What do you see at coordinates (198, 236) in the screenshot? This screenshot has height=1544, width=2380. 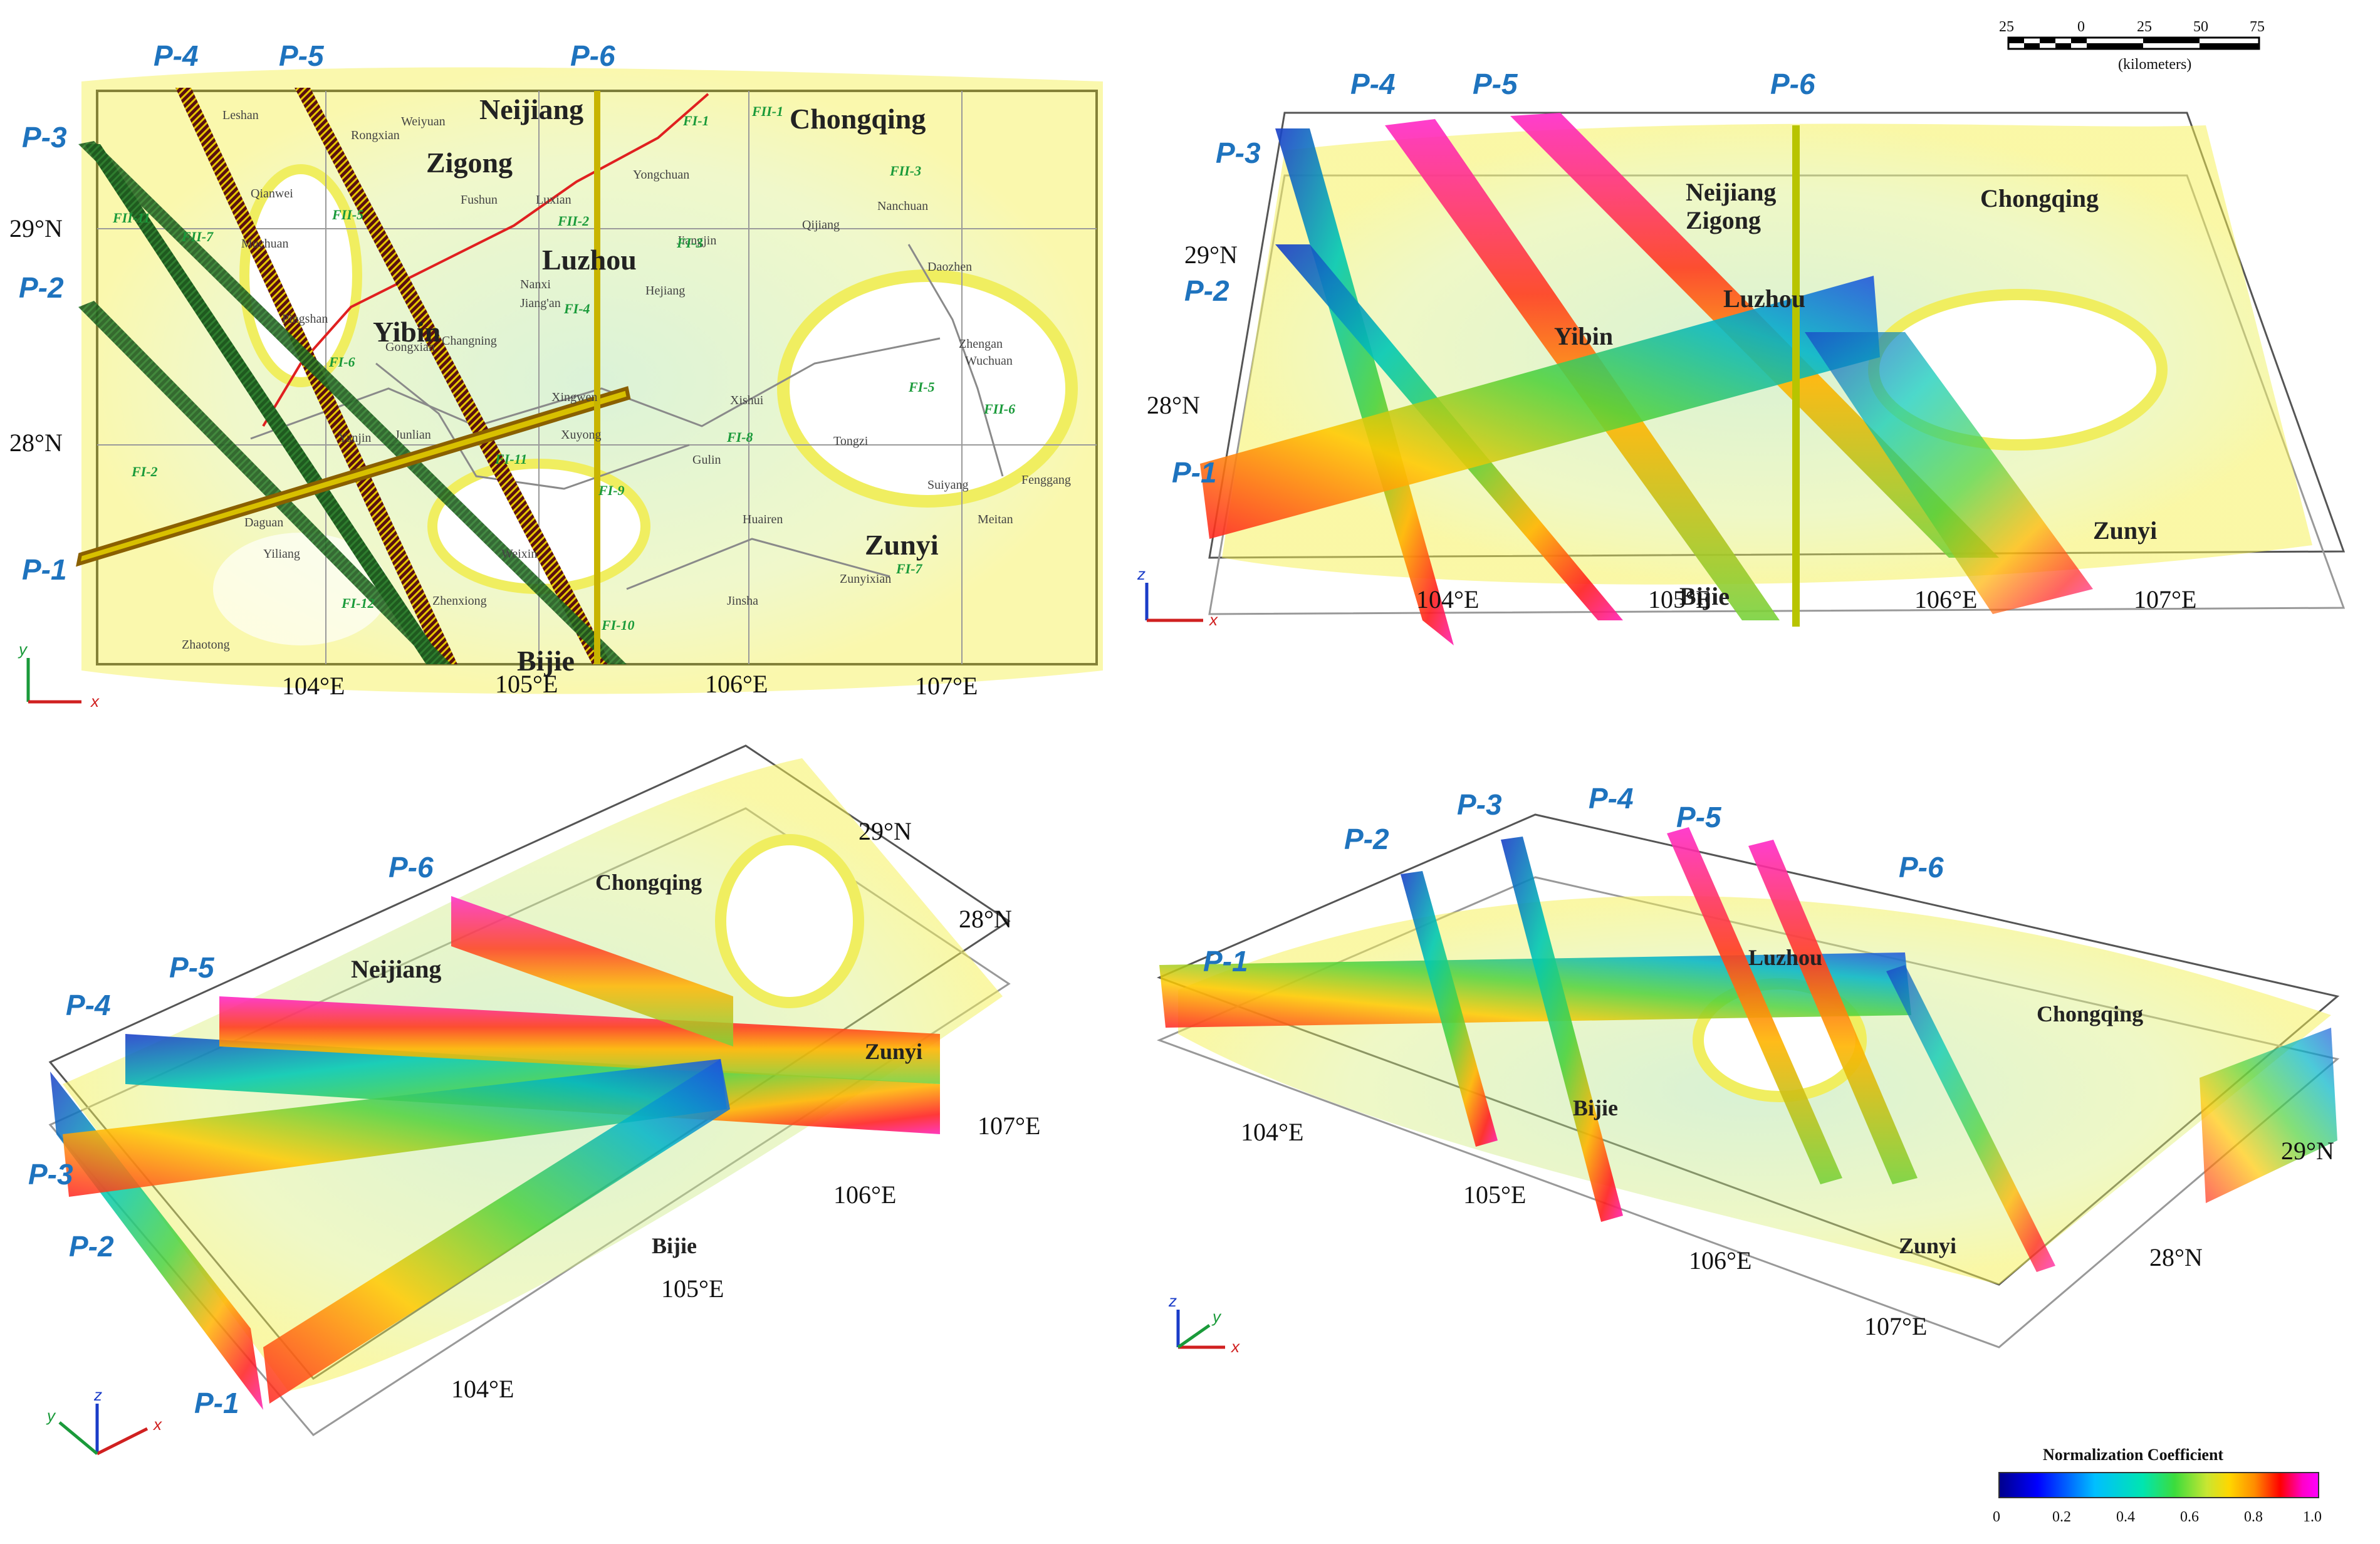 I see `svg-text: FII-7` at bounding box center [198, 236].